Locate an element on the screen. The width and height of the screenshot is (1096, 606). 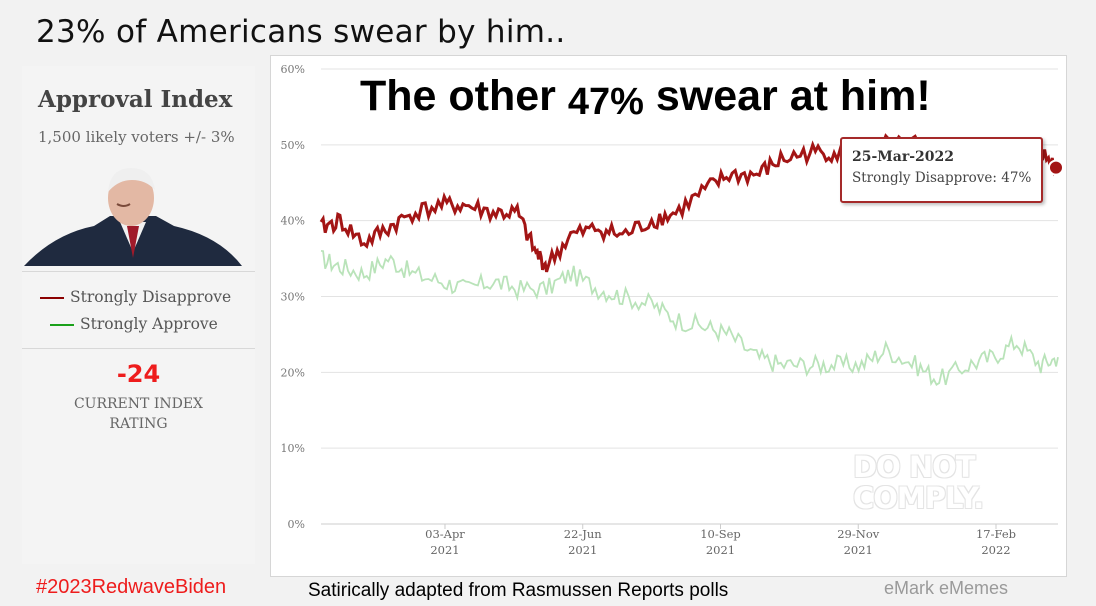
y-tick-label: 40% is located at coordinates (293, 221).